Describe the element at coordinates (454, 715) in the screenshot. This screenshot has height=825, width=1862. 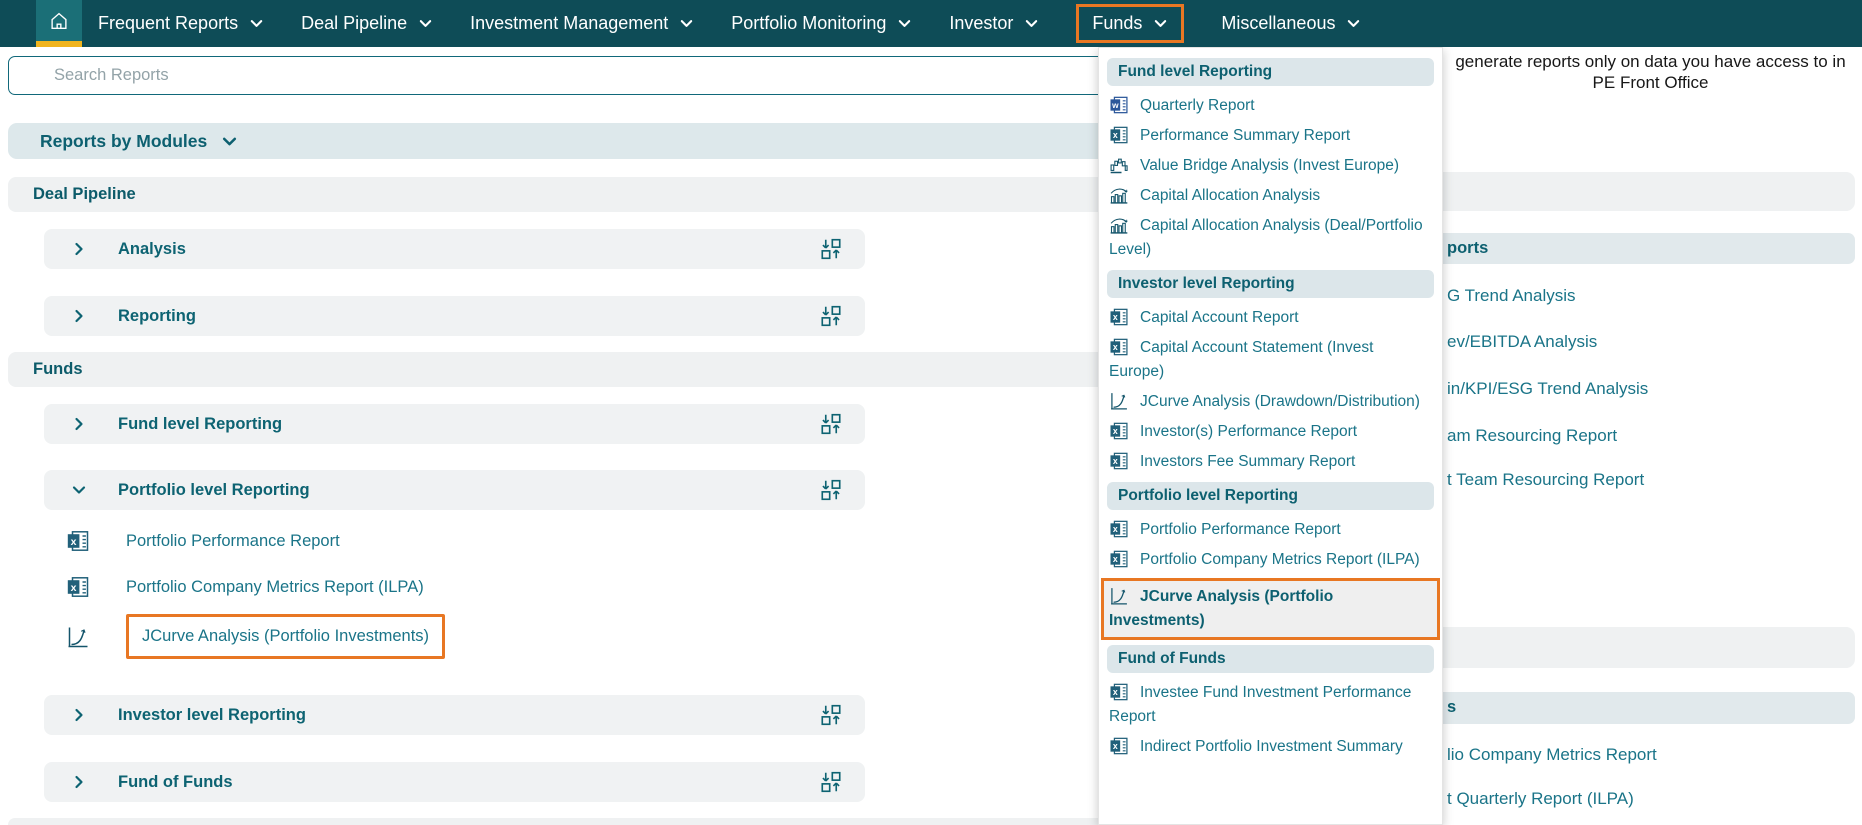
I see `accordion-investor-level-reporting: Investor level Reporting` at that location.